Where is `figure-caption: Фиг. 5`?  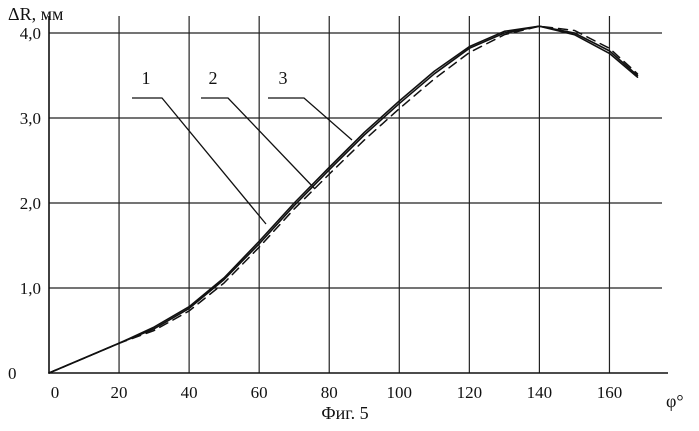
figure-caption: Фиг. 5 is located at coordinates (344, 413).